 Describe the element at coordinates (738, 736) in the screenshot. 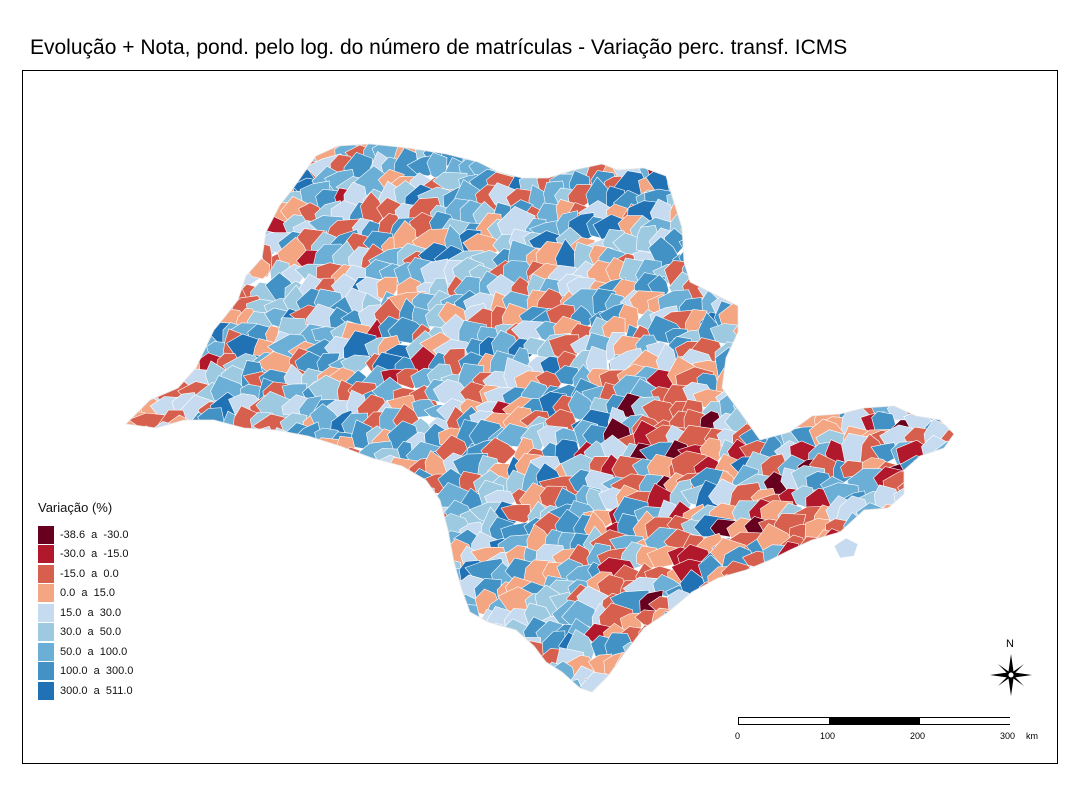

I see `scale-tick: 0` at that location.